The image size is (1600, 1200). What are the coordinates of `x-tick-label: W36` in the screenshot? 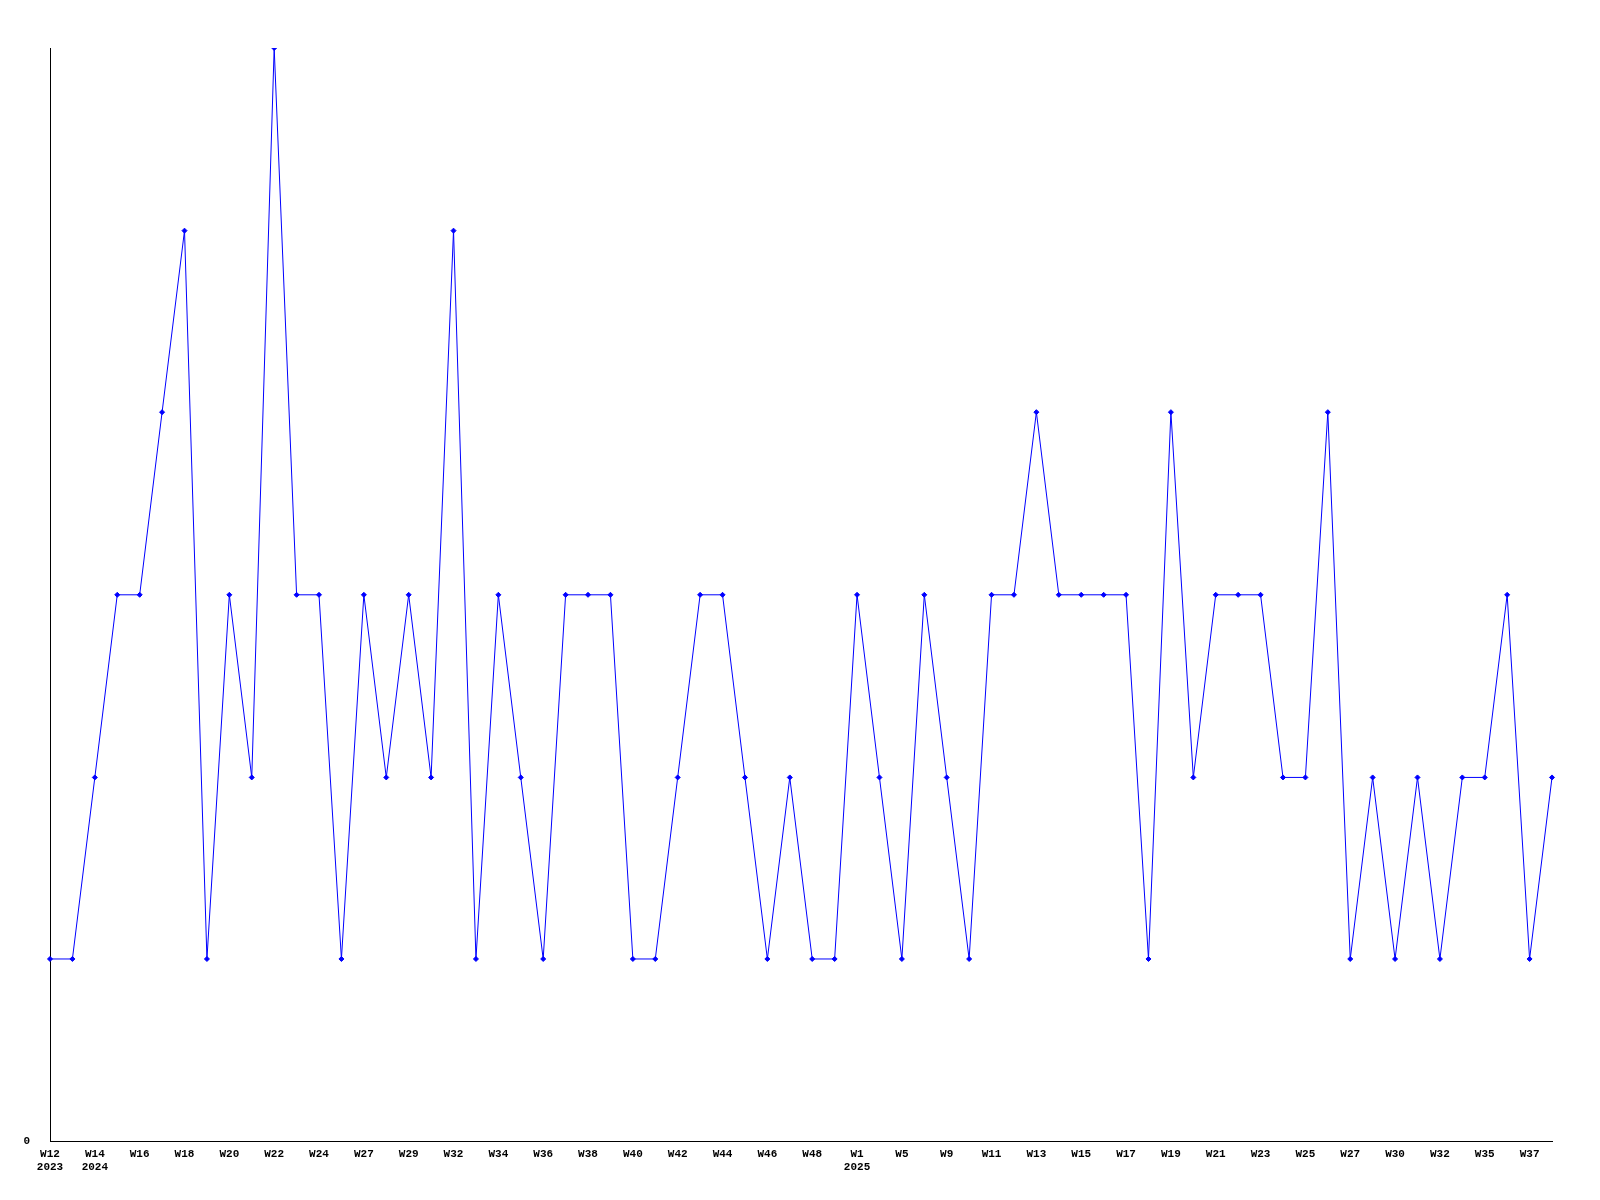 It's located at (543, 1153).